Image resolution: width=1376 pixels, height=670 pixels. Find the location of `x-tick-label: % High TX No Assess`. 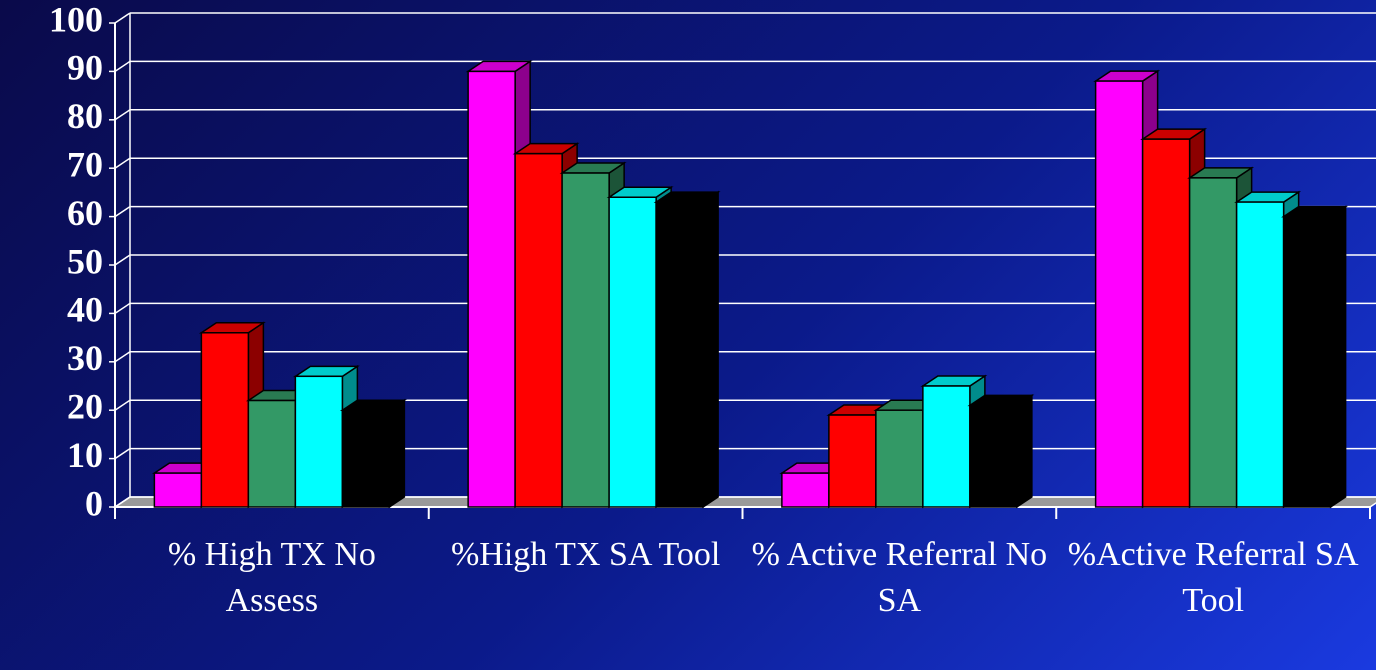

x-tick-label: % High TX No Assess is located at coordinates (271, 577).